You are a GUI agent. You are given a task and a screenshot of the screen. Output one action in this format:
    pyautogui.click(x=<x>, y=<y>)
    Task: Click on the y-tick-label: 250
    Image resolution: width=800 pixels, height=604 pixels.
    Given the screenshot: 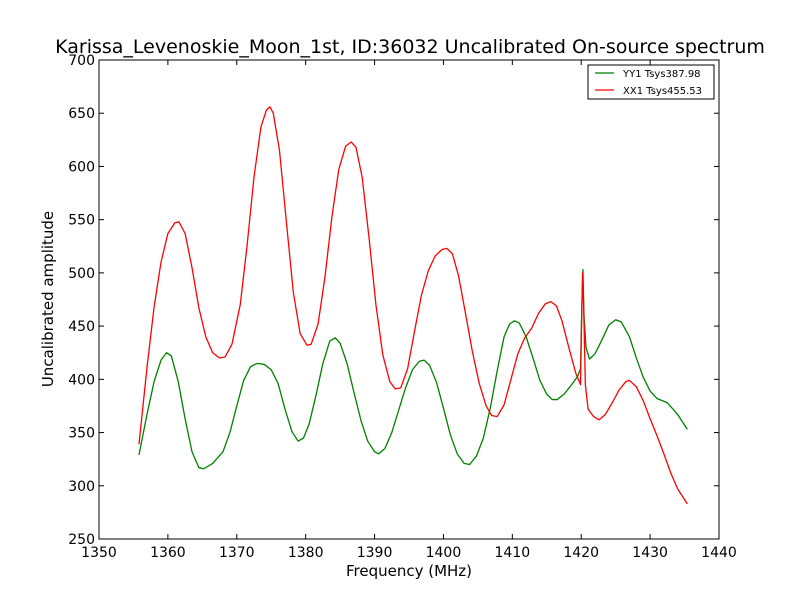 What is the action you would take?
    pyautogui.click(x=81, y=540)
    